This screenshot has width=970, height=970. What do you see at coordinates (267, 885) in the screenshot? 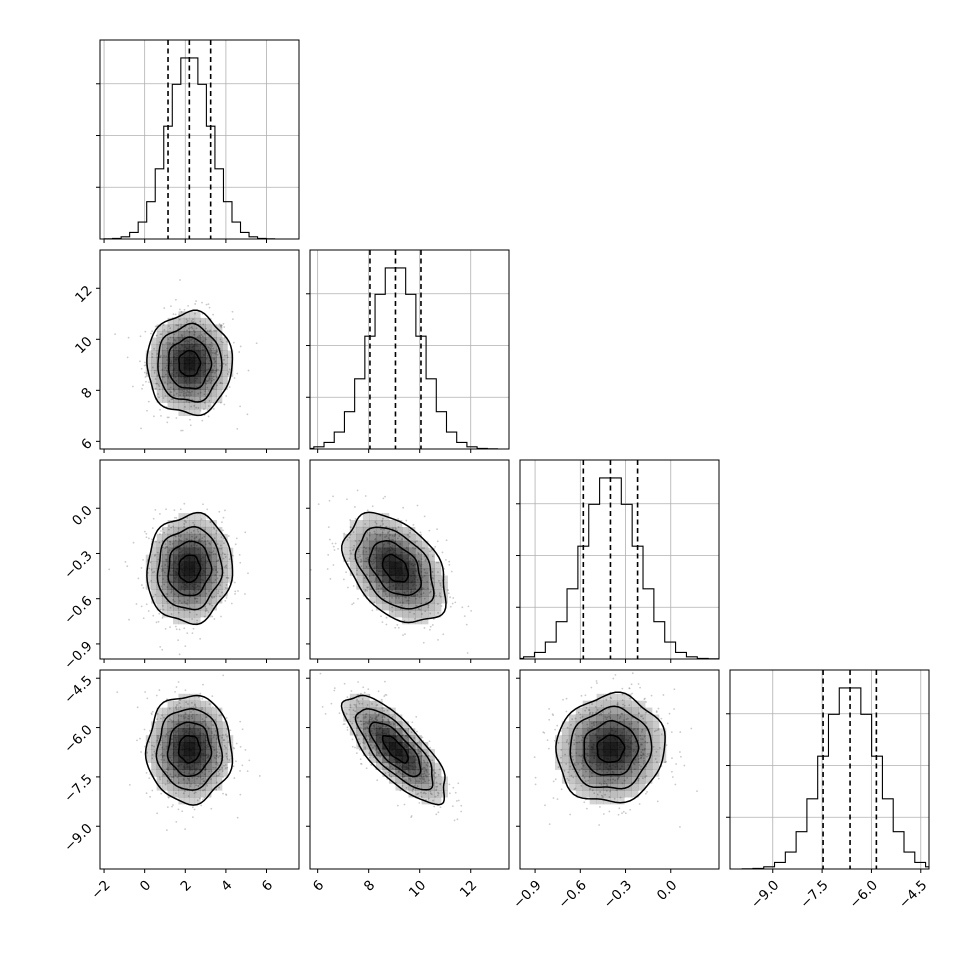
I see `x-tick-label: 6` at bounding box center [267, 885].